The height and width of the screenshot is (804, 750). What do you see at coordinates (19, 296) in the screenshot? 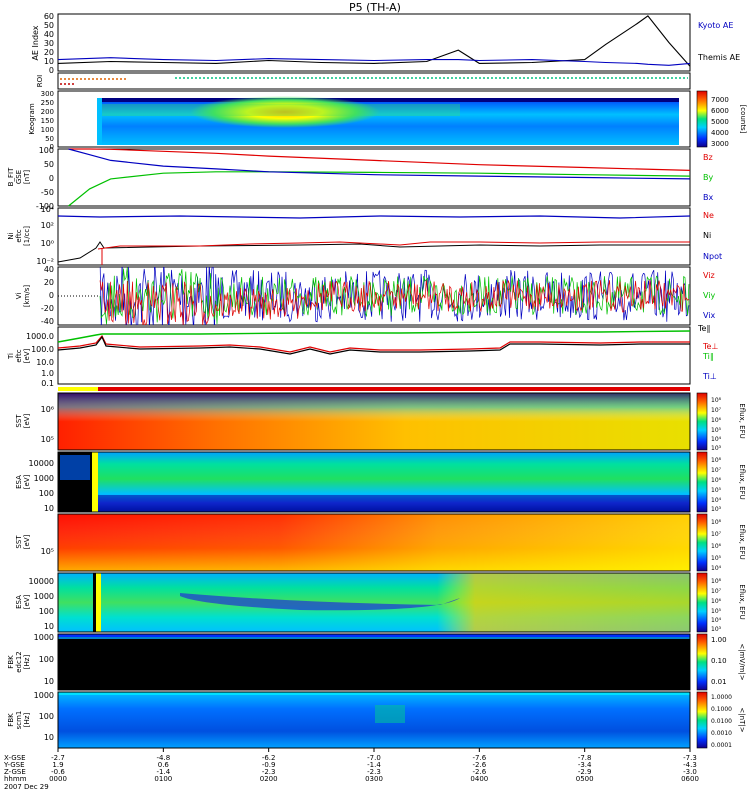
I see `velocity-ylabel-1: Vi` at bounding box center [19, 296].